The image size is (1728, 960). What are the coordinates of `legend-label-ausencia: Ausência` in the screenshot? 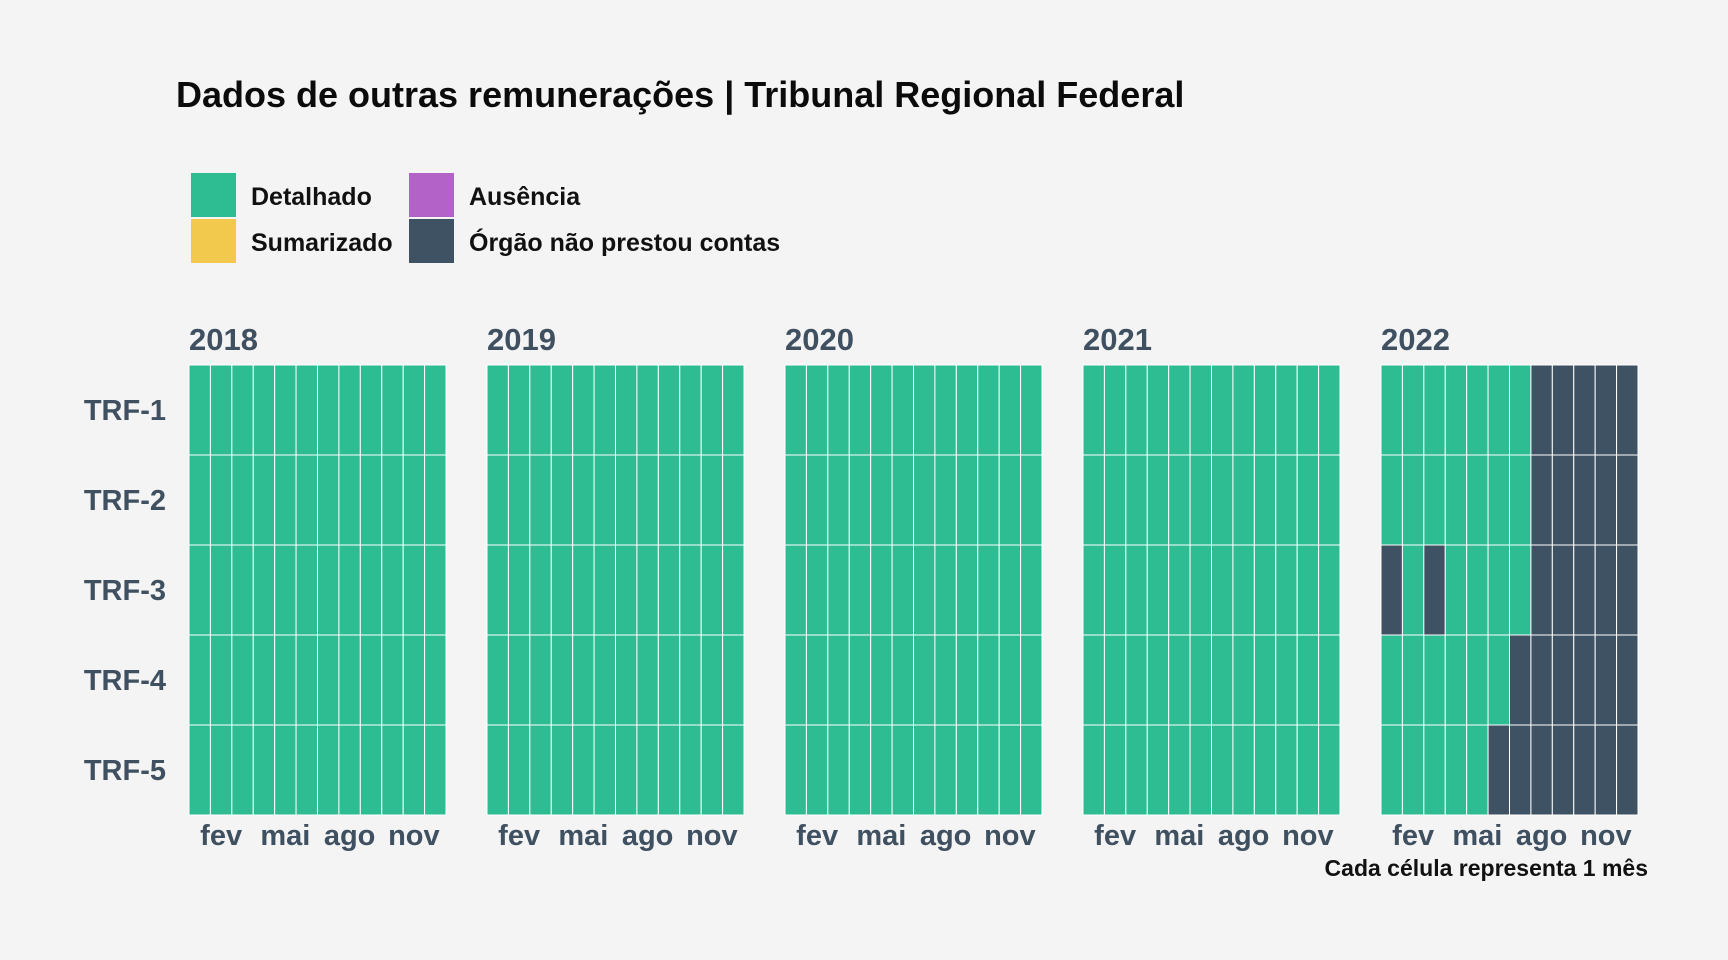 It's located at (525, 197).